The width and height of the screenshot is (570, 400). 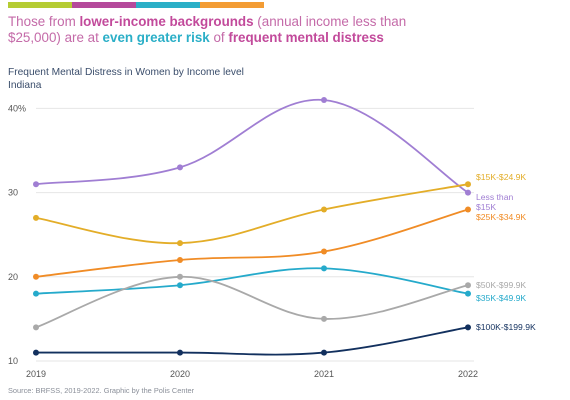 What do you see at coordinates (501, 177) in the screenshot?
I see `series-label: $15K-$24.9K` at bounding box center [501, 177].